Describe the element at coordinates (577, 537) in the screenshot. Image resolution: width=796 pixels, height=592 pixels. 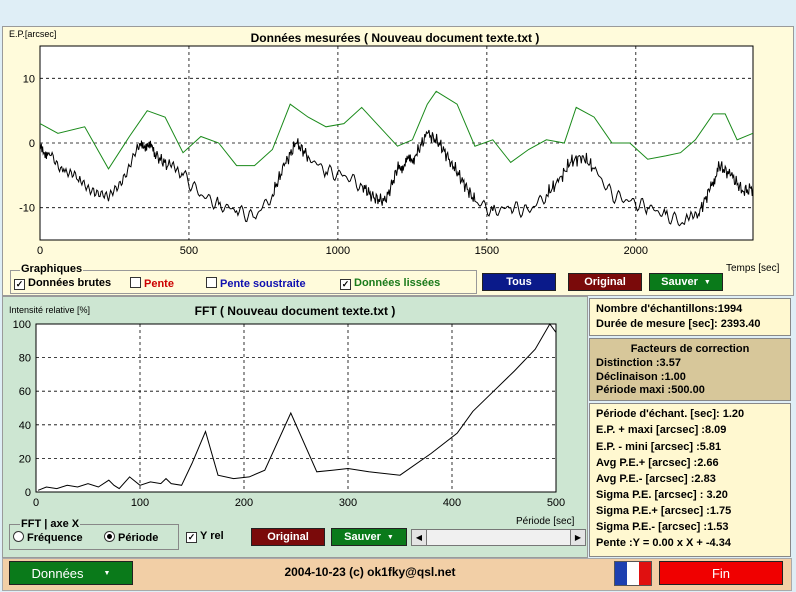
I see `scroll-right-icon: ▶` at that location.